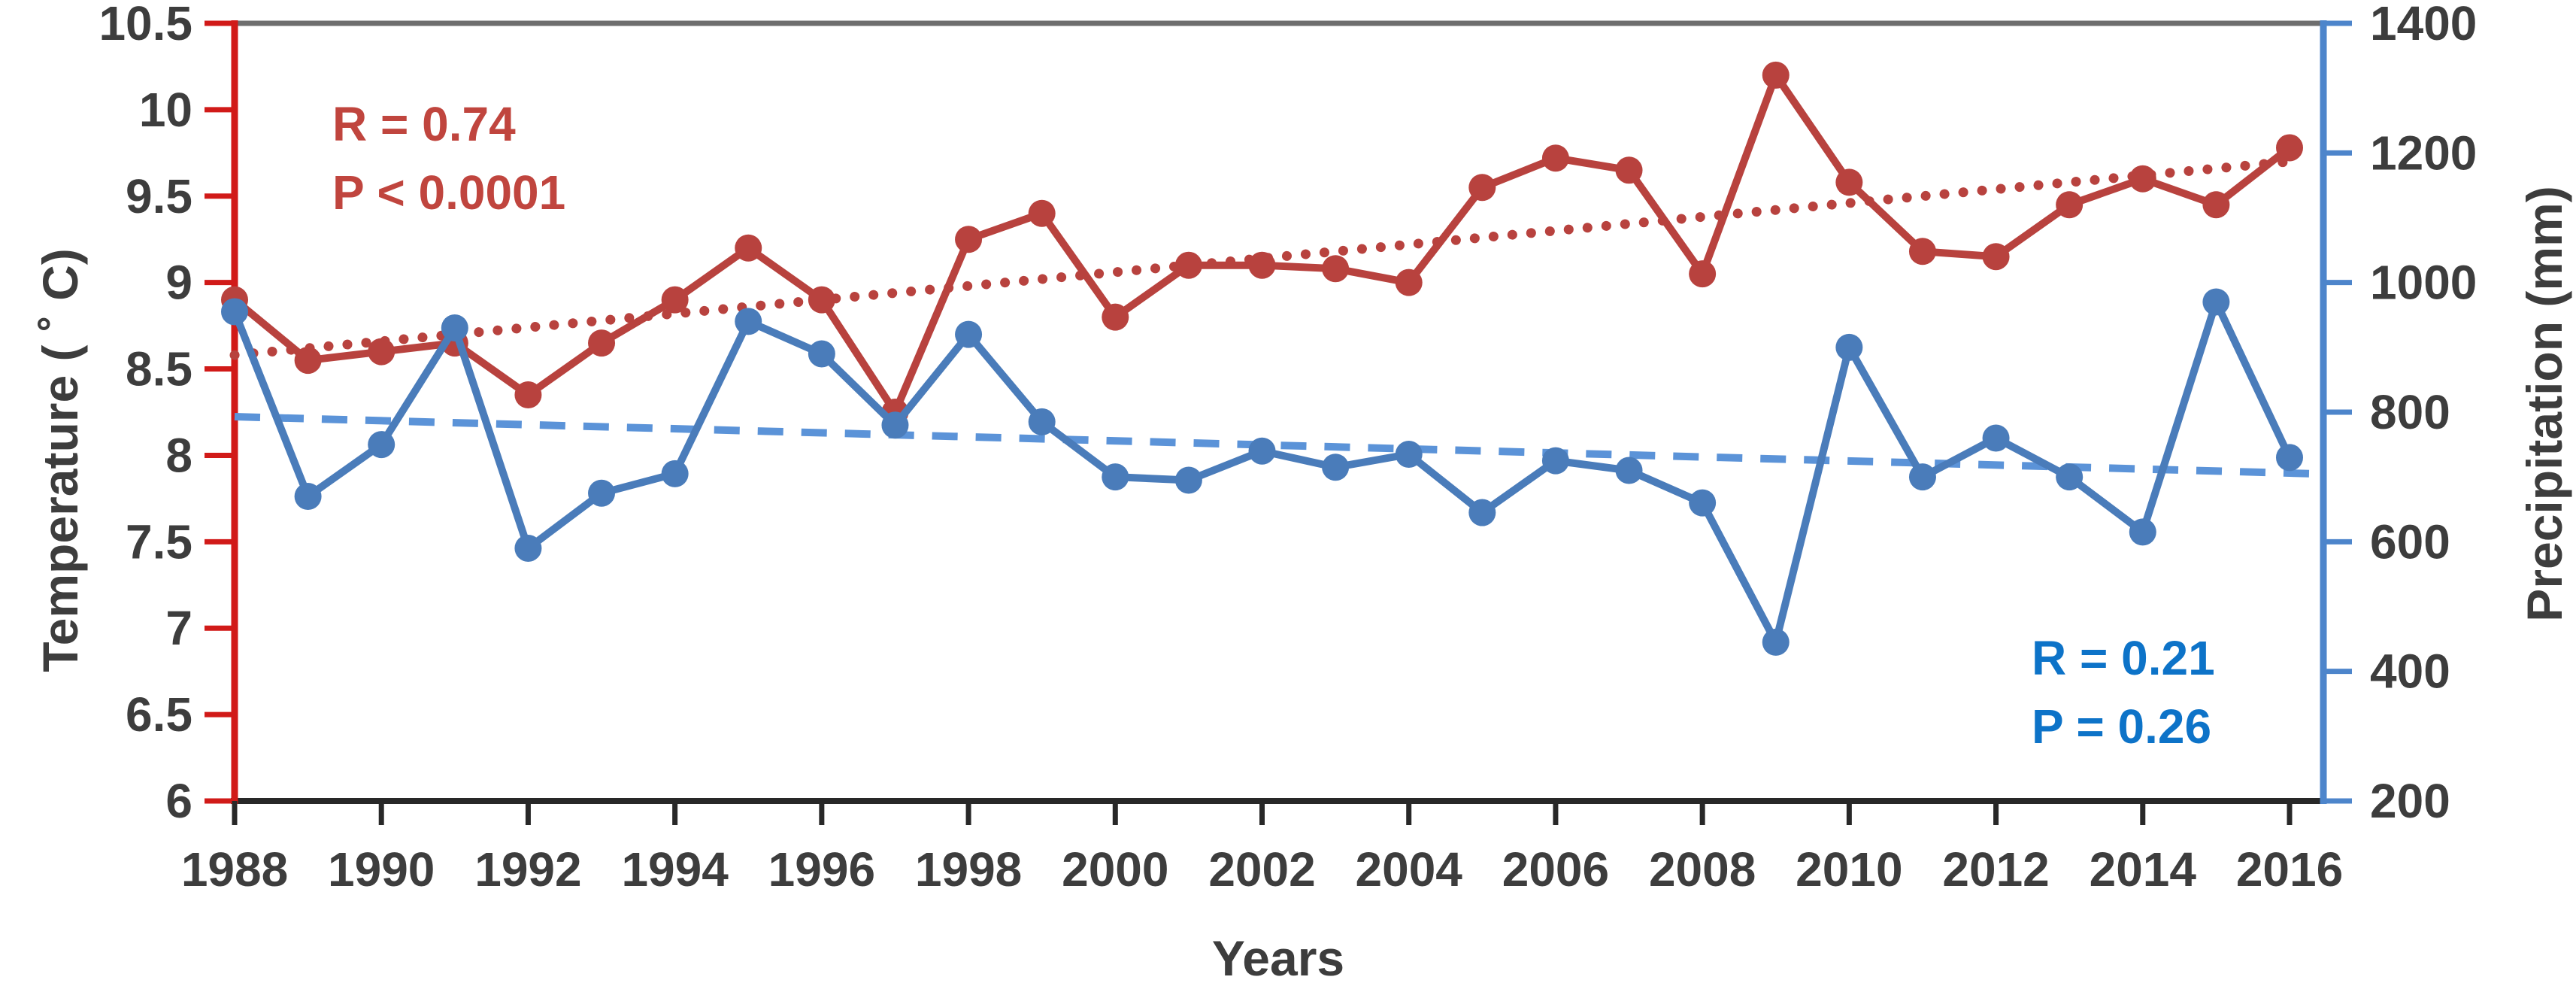  Describe the element at coordinates (2410, 672) in the screenshot. I see `right-axis-tick-label: 400` at that location.